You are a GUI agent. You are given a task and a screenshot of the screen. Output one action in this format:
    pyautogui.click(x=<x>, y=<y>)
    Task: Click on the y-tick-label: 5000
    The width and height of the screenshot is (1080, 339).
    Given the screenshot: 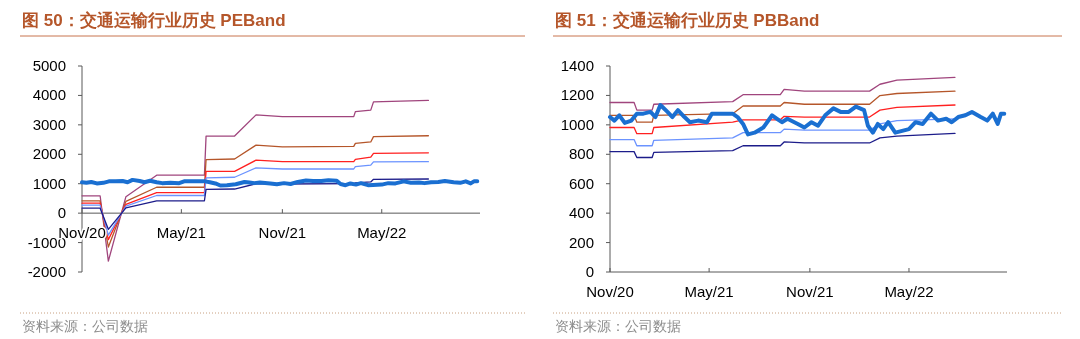 What is the action you would take?
    pyautogui.click(x=49, y=65)
    